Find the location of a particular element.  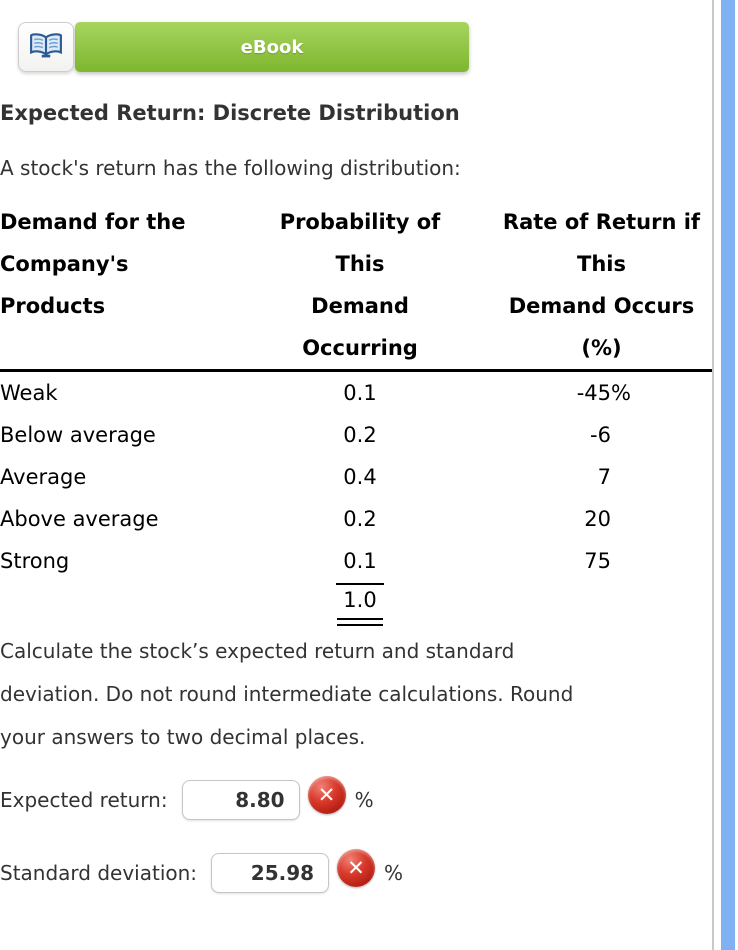

table-row: Below average 0.2 -6 is located at coordinates (356, 435).